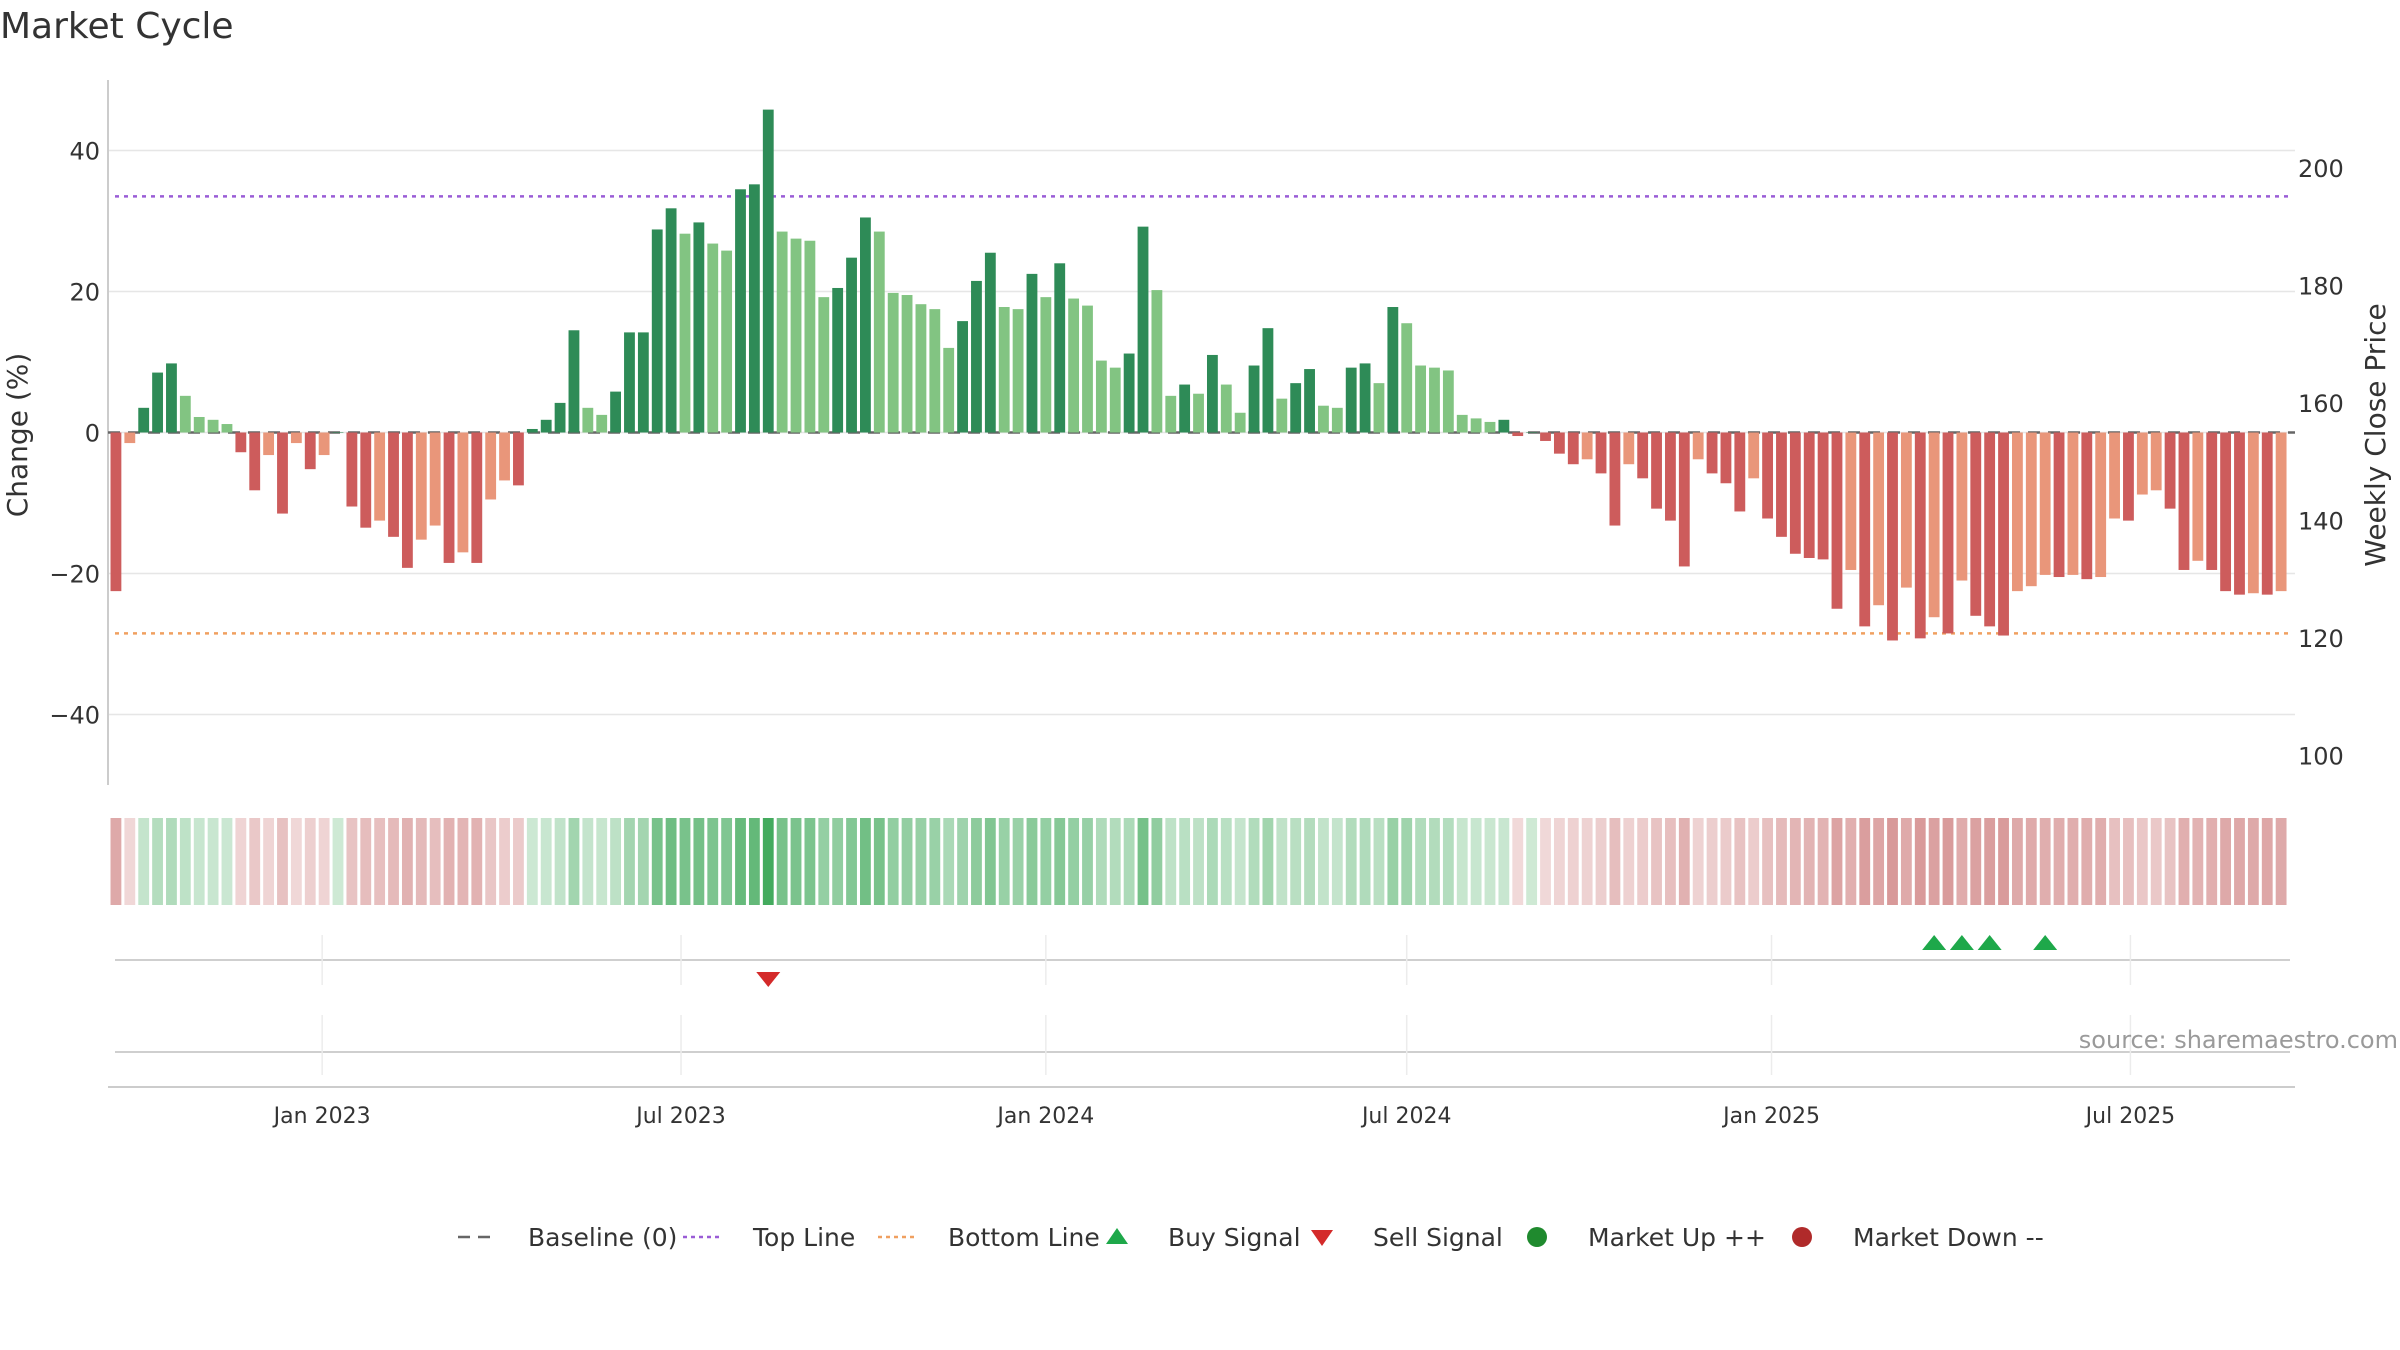 Image resolution: width=2400 pixels, height=1350 pixels. Describe the element at coordinates (2321, 287) in the screenshot. I see `y2-tick-label: 180` at that location.